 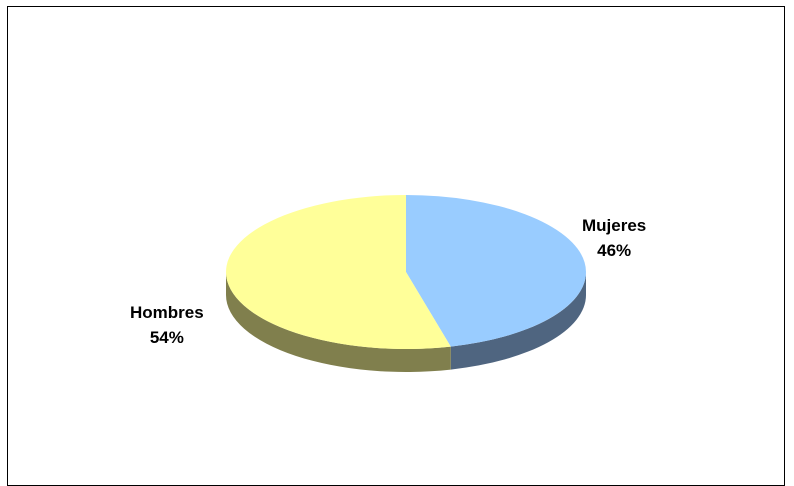 What do you see at coordinates (496, 271) in the screenshot?
I see `pie-slice-mujeres` at bounding box center [496, 271].